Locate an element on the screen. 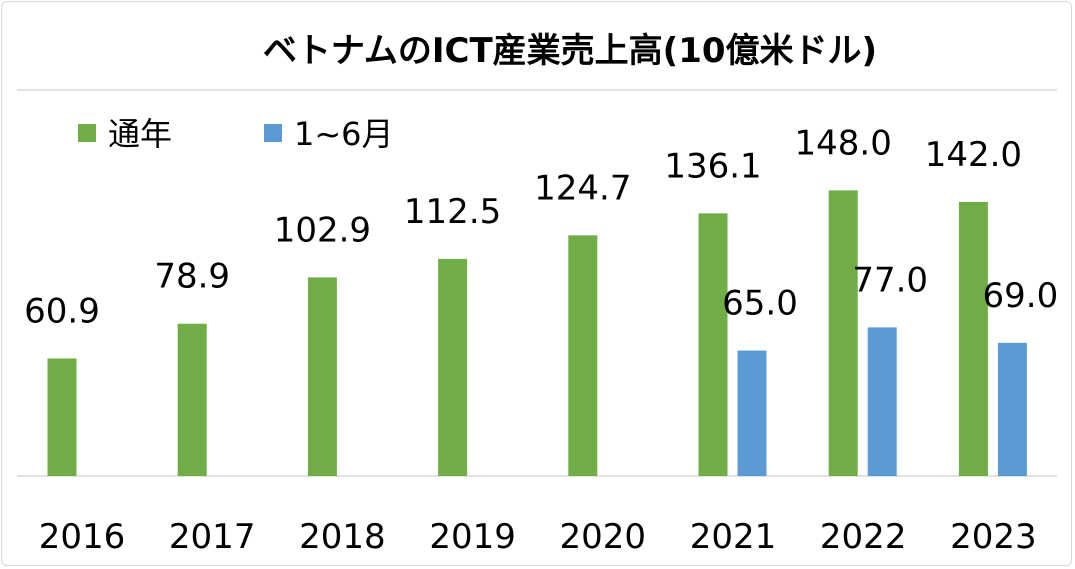 Image resolution: width=1075 pixels, height=569 pixels. x-tick-label: 2021 is located at coordinates (733, 537).